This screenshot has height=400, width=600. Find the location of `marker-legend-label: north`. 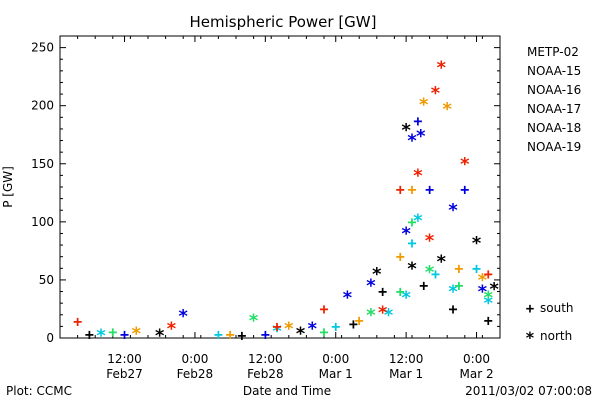

marker-legend-label: north is located at coordinates (556, 336).